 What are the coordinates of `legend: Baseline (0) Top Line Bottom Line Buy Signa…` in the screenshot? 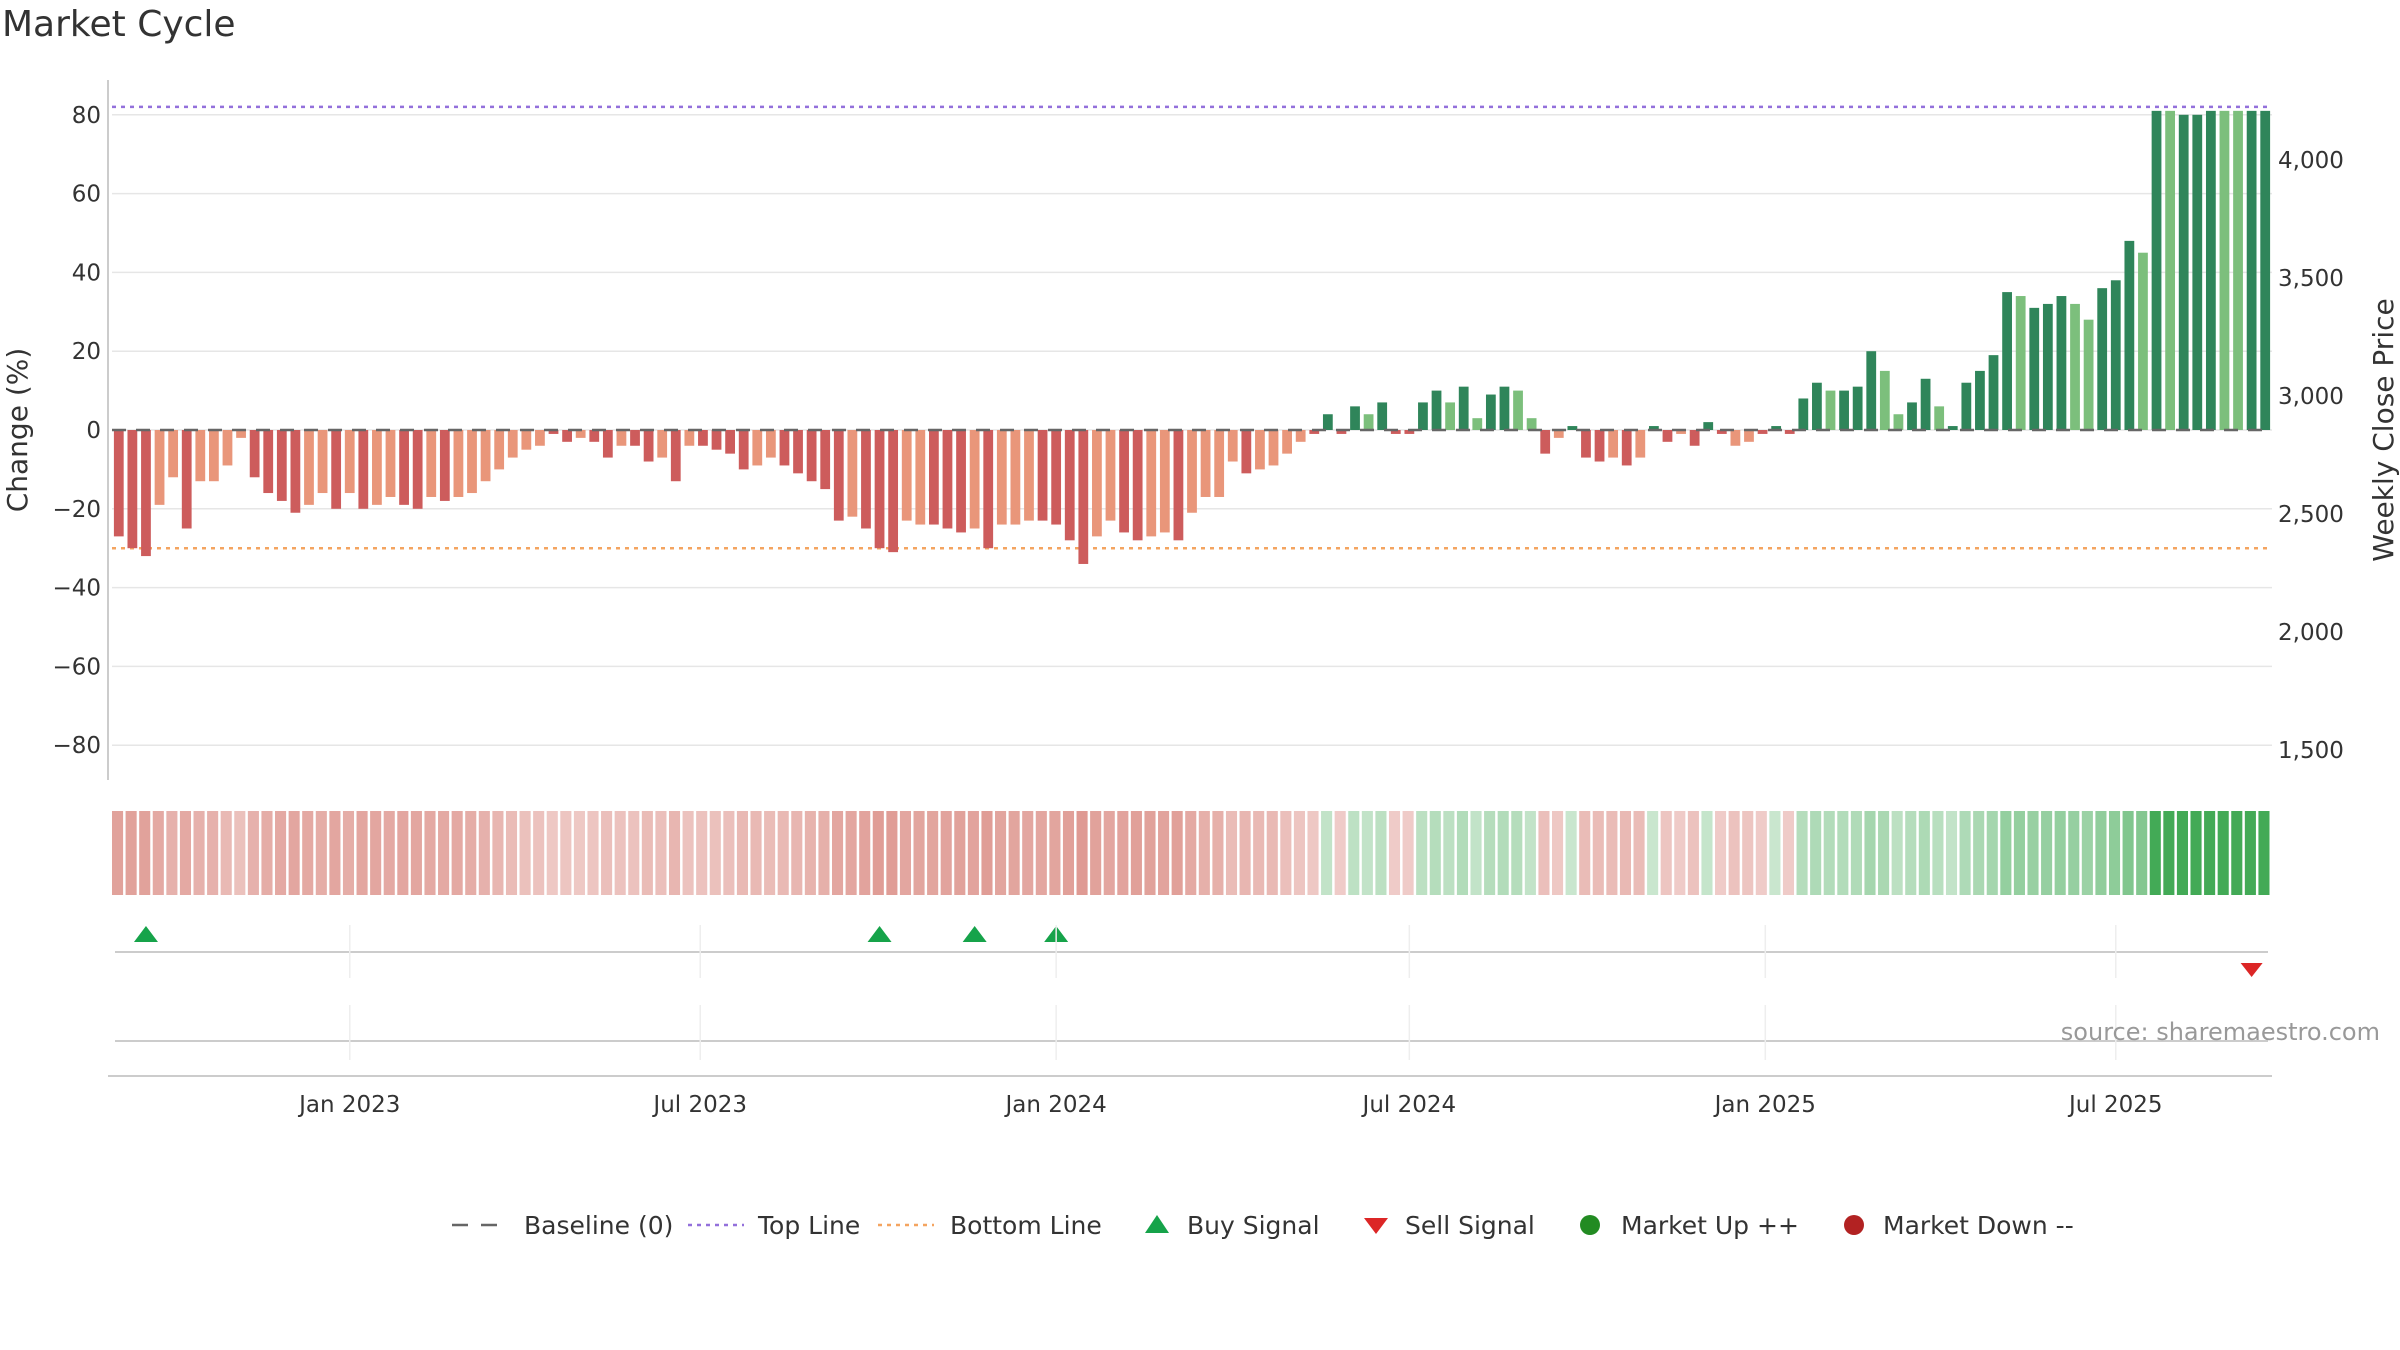 It's located at (1263, 1225).